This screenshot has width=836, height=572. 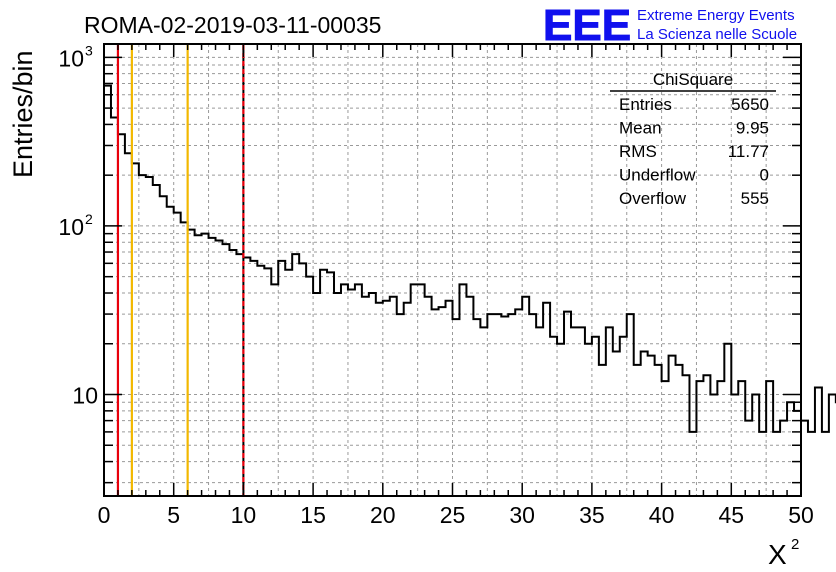 What do you see at coordinates (653, 198) in the screenshot?
I see `stats-label: Overflow` at bounding box center [653, 198].